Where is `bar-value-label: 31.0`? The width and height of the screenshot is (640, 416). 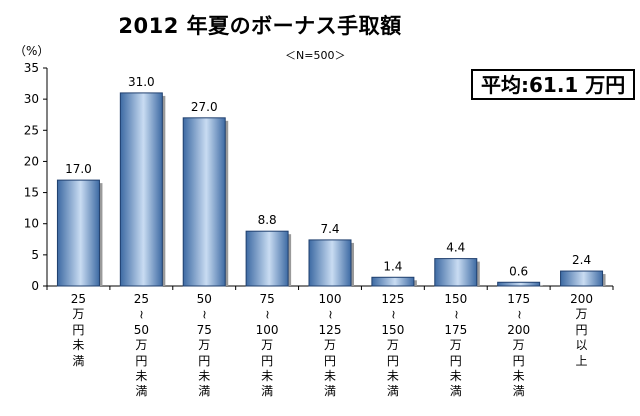 bar-value-label: 31.0 is located at coordinates (141, 82).